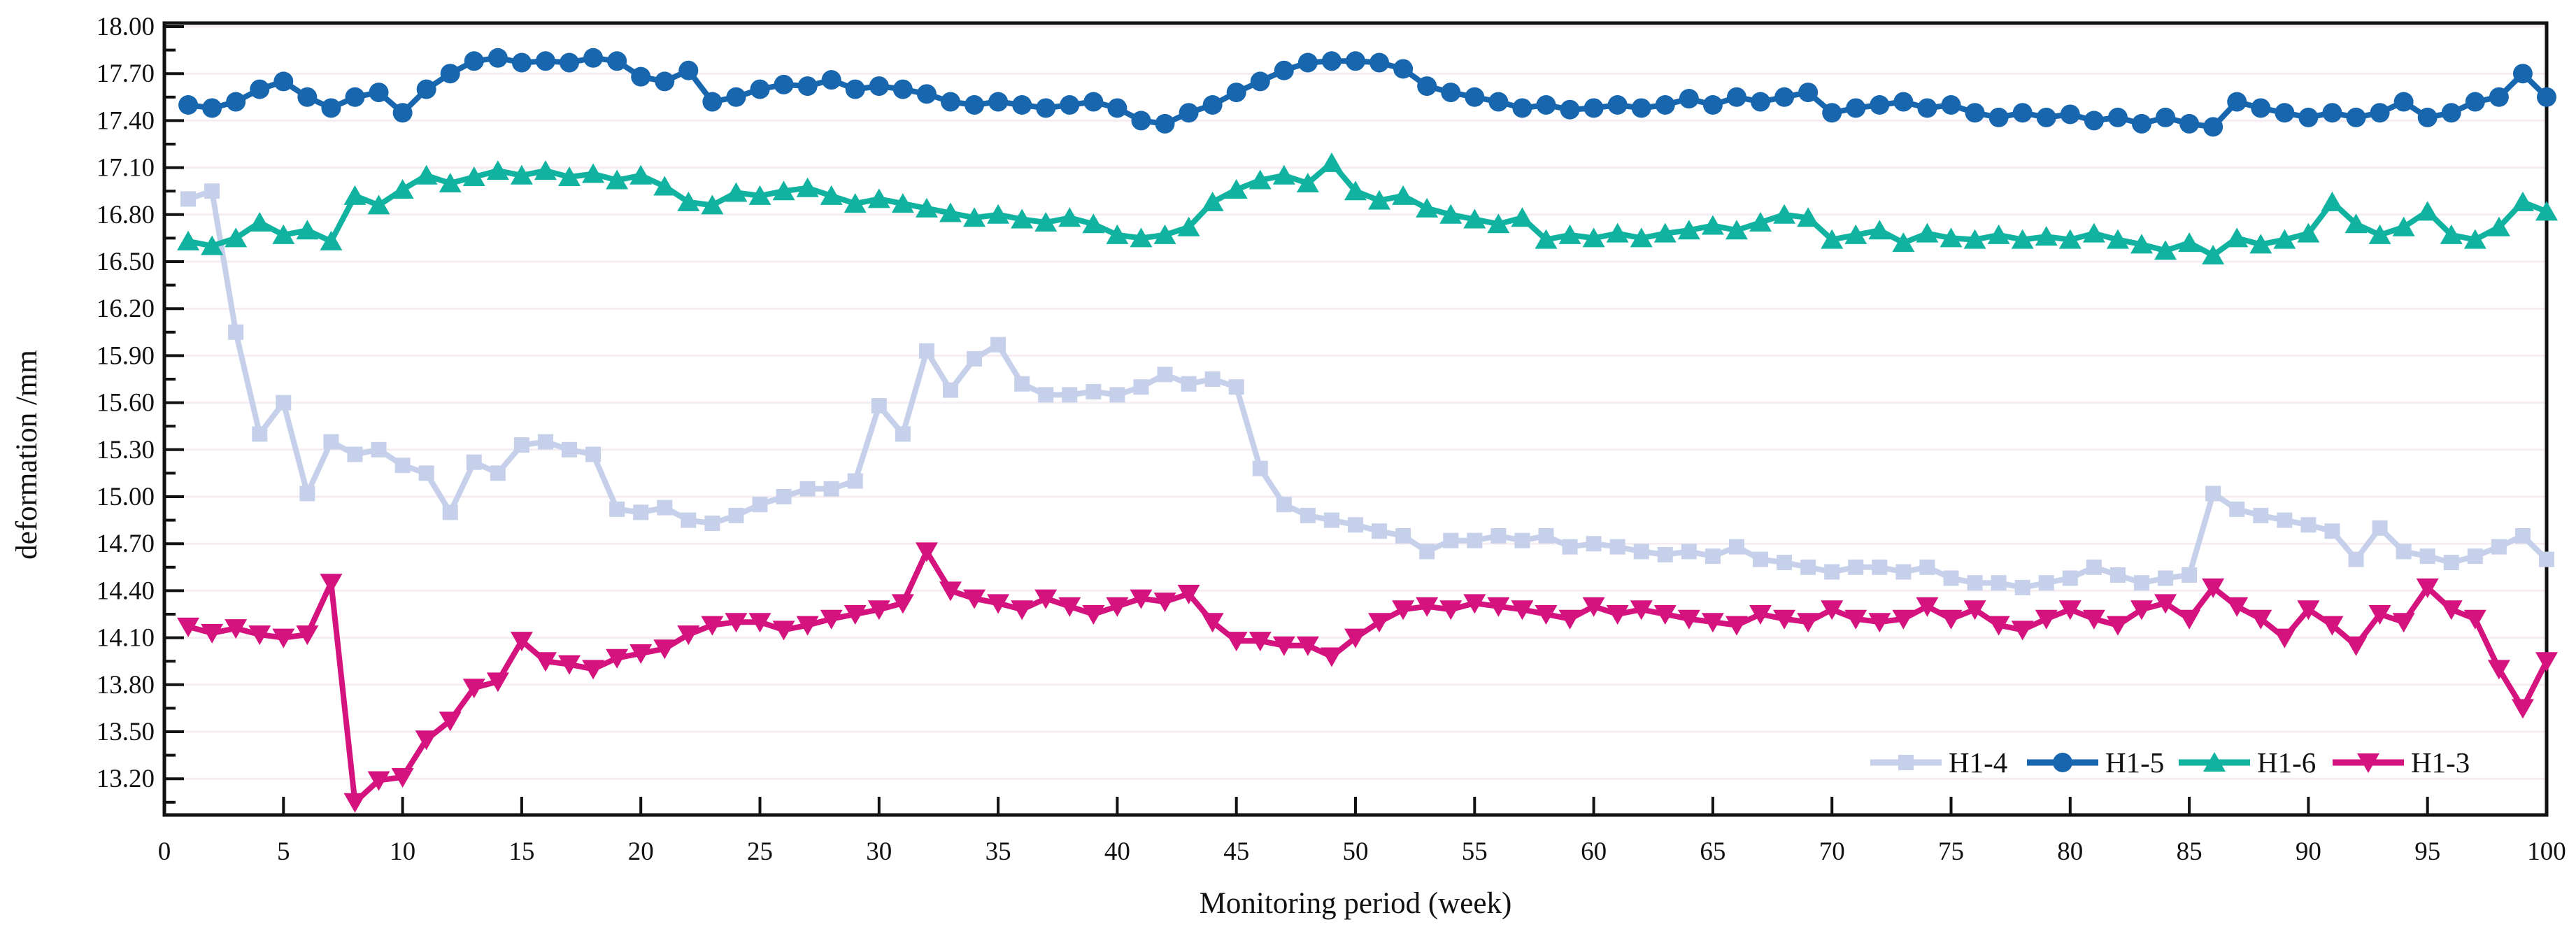 The width and height of the screenshot is (2576, 929). Describe the element at coordinates (2170, 762) in the screenshot. I see `legend: H1-4 H1-5 H1-6 H1-3` at that location.